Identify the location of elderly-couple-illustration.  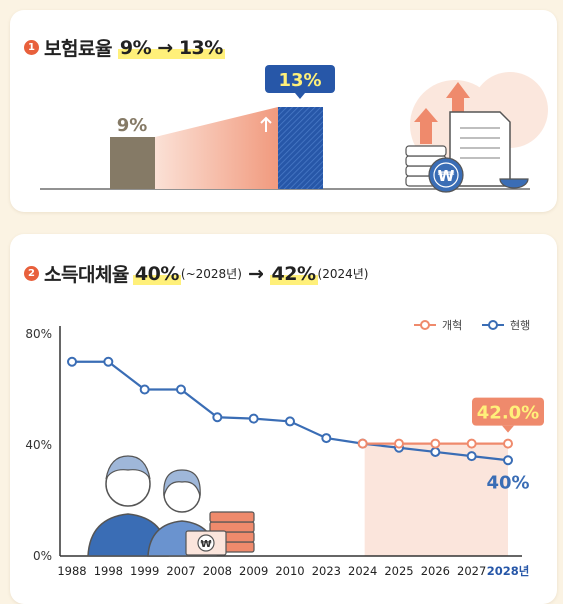
(152, 506).